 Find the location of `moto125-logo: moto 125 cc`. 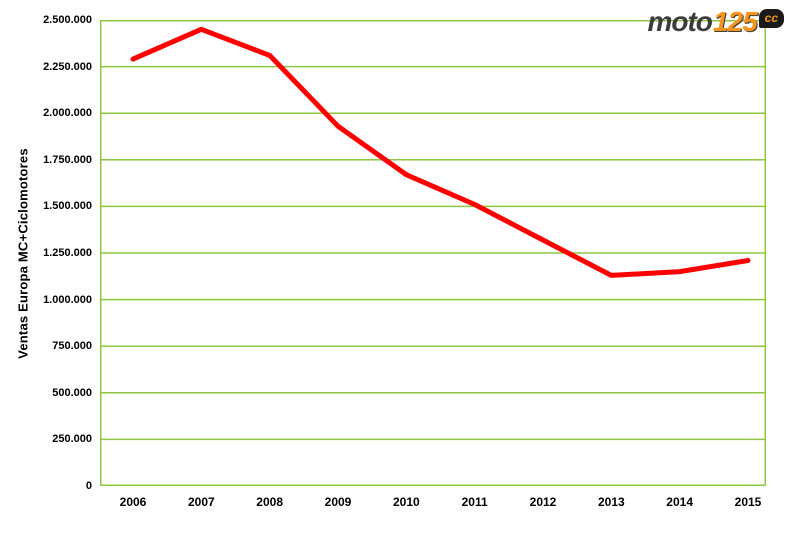

moto125-logo: moto 125 cc is located at coordinates (715, 22).